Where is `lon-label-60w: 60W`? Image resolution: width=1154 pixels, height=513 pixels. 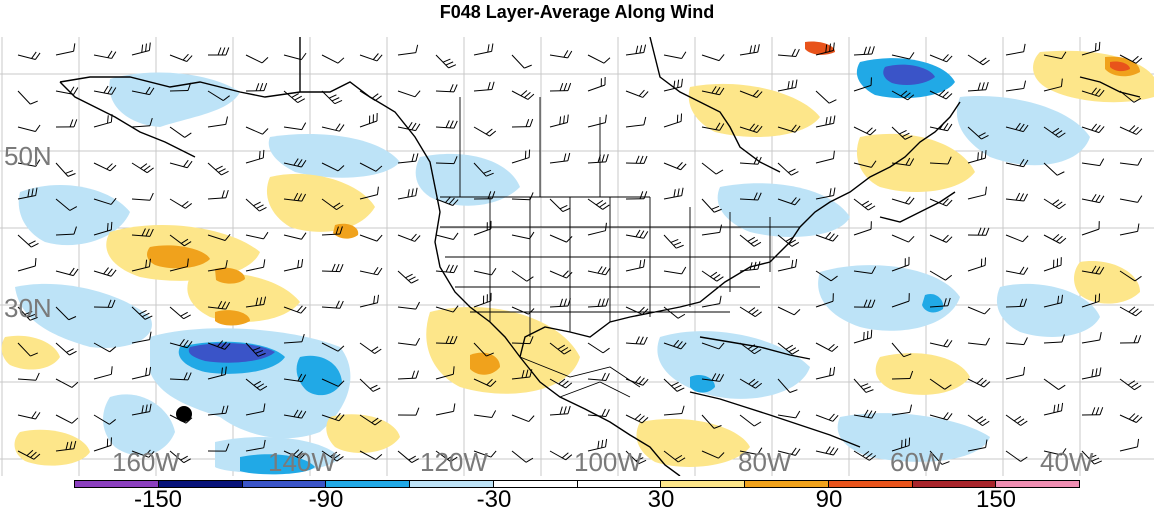 lon-label-60w: 60W is located at coordinates (916, 462).